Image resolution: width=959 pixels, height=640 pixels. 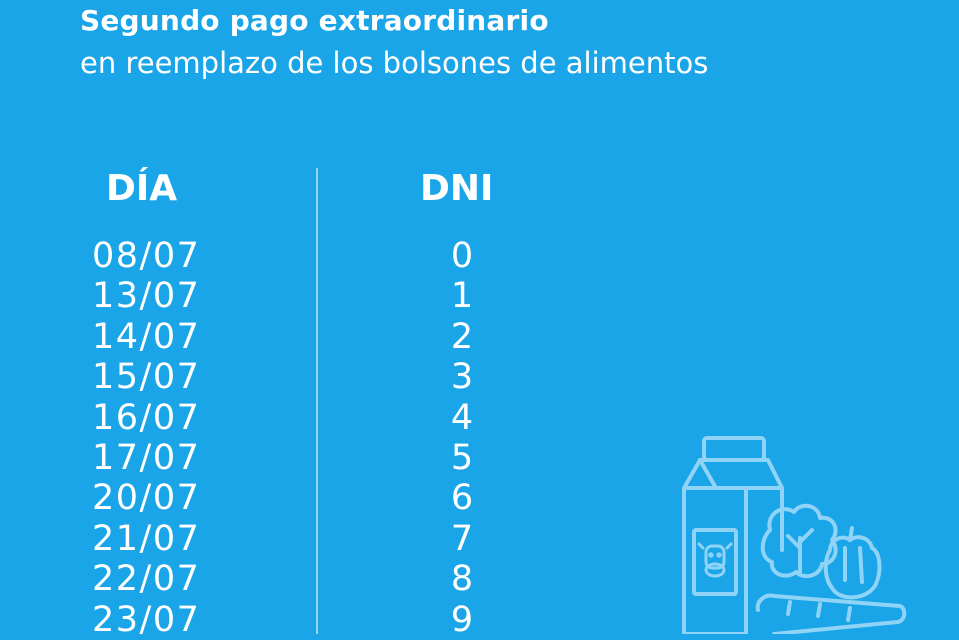 I want to click on column-divider, so click(x=317, y=401).